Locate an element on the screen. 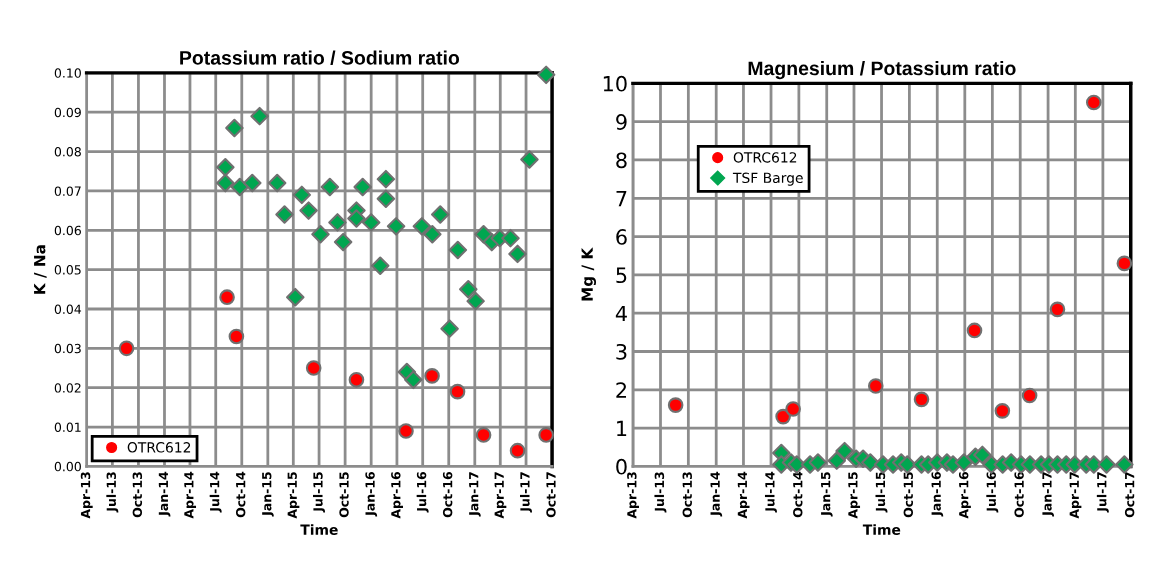 This screenshot has width=1155, height=583. chart-title: Magnesium / Potassium ratio is located at coordinates (882, 70).